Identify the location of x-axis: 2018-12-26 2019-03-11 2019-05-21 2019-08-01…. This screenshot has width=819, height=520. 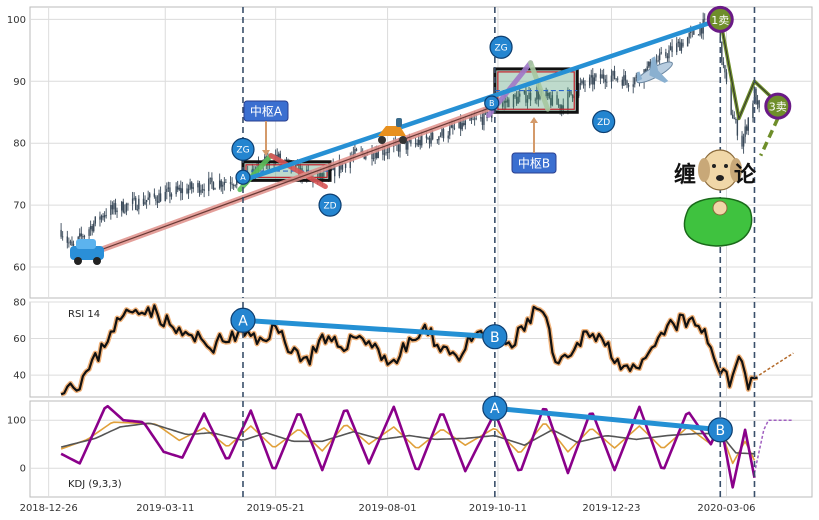
(388, 508).